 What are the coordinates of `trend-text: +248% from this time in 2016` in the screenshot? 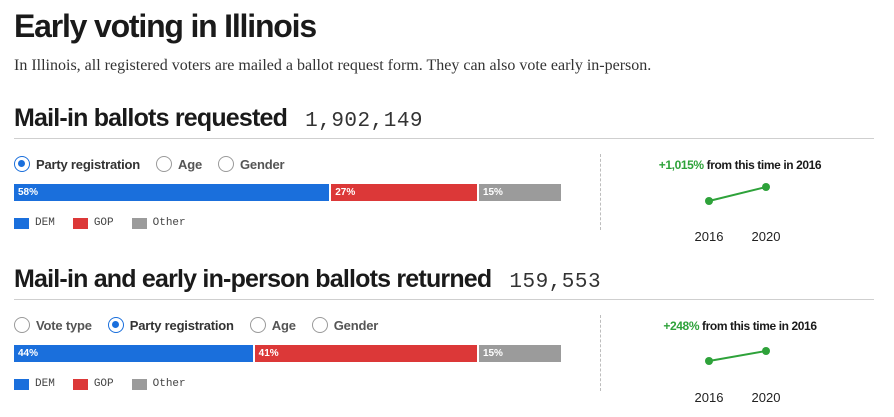 It's located at (740, 326).